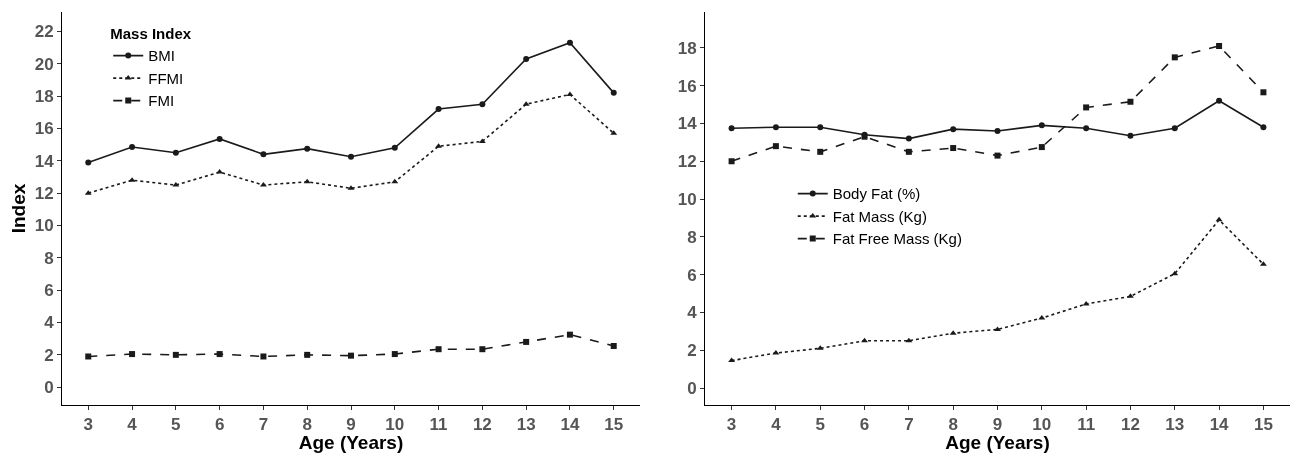  Describe the element at coordinates (44, 32) in the screenshot. I see `y-tick-label: 22` at that location.